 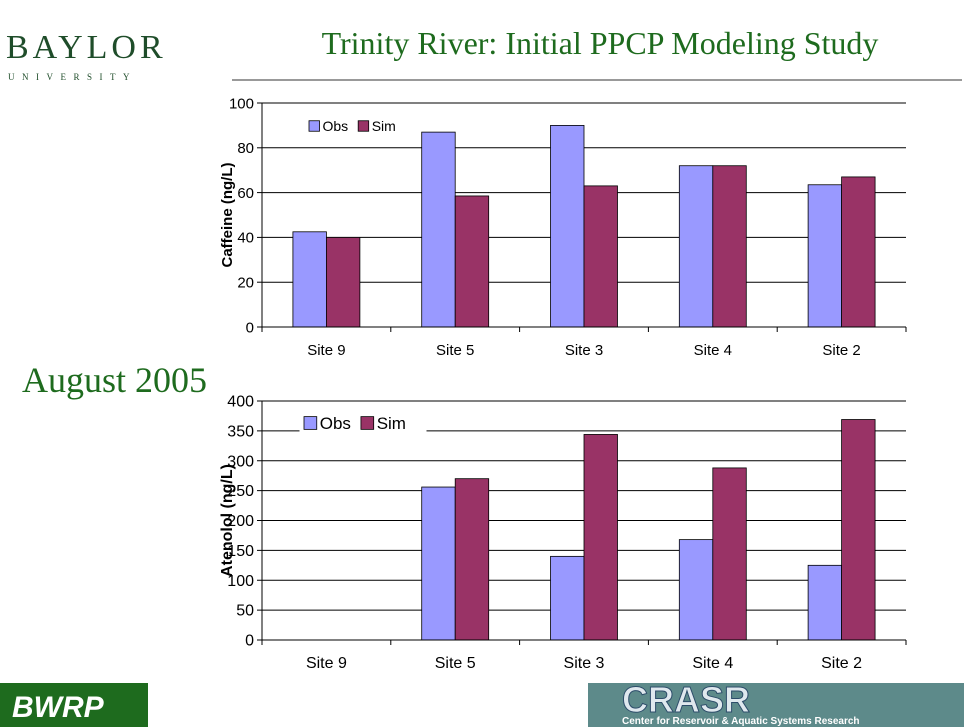 What do you see at coordinates (240, 461) in the screenshot?
I see `y-tick-label: 300` at bounding box center [240, 461].